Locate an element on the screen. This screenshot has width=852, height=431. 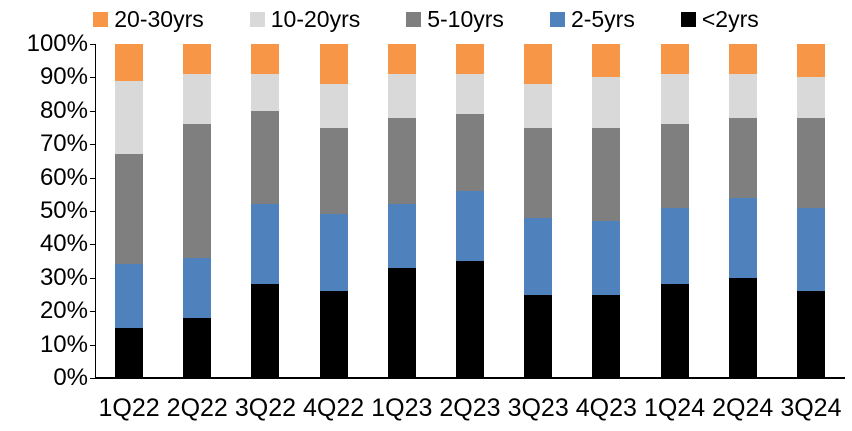
chart-legend: 20-30yrs 10-20yrs 5-10yrs 2-5yrs <2yrs is located at coordinates (426, 19).